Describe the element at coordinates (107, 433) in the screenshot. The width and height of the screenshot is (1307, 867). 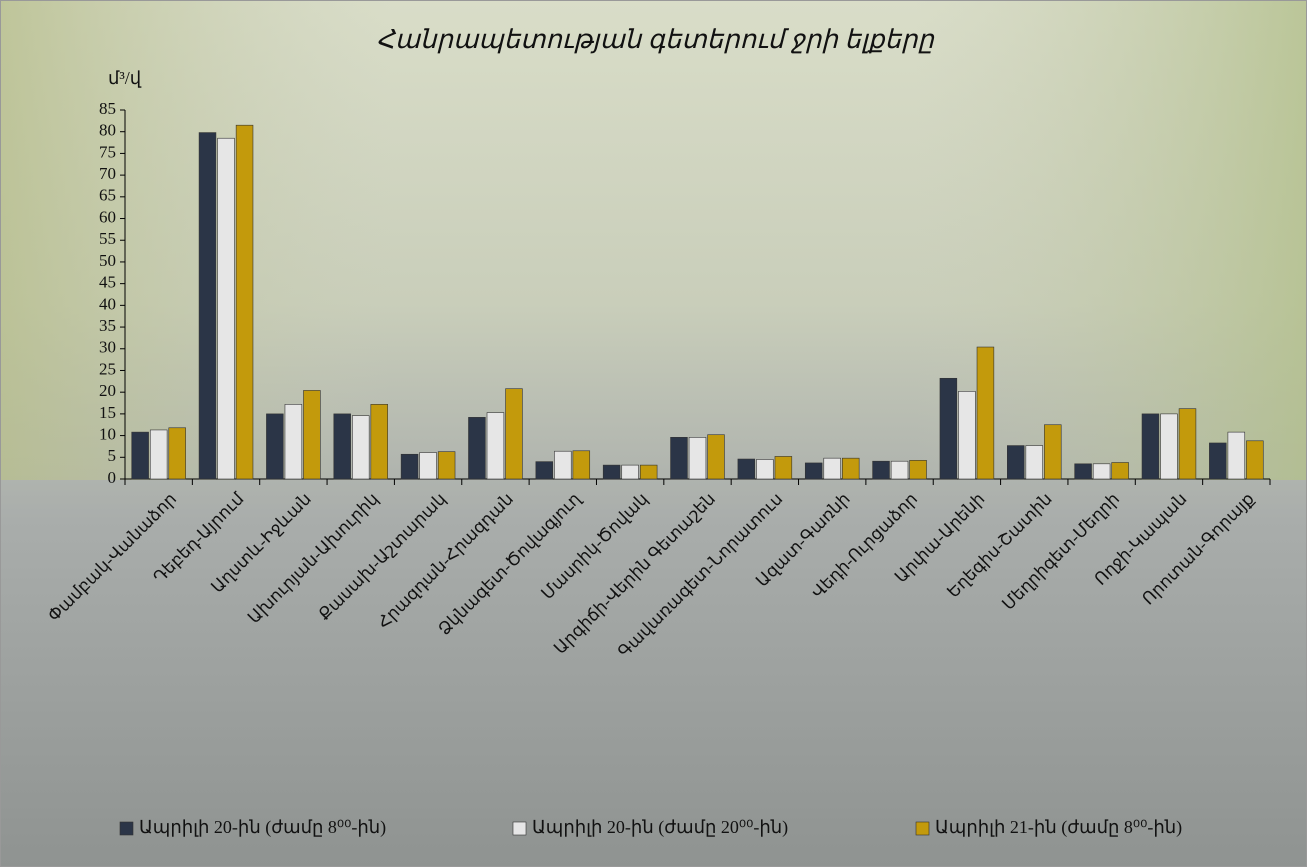
I see `y-tick-label: 10` at that location.